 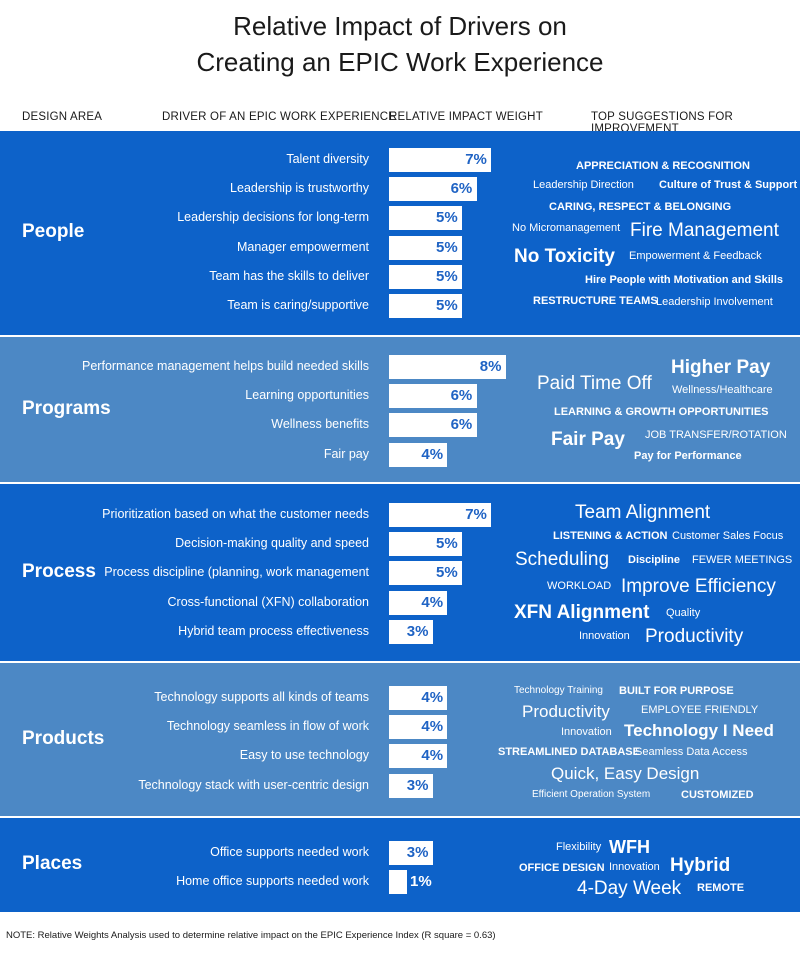 I want to click on driver-label: Cross-functional (XFN) collaboration, so click(x=268, y=601).